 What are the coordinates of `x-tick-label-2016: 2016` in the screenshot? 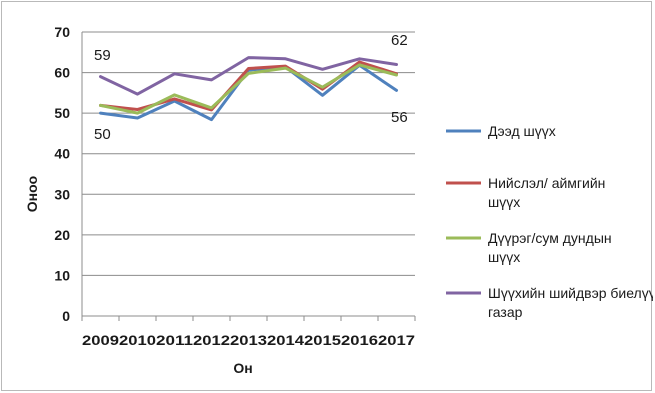 It's located at (359, 340).